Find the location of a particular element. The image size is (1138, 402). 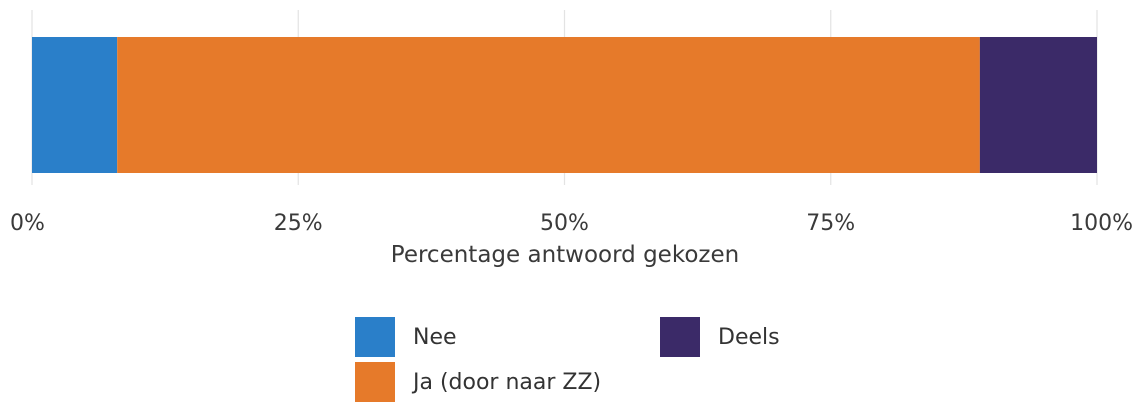

x-axis-label: Percentage antwoord gekozen is located at coordinates (565, 255).